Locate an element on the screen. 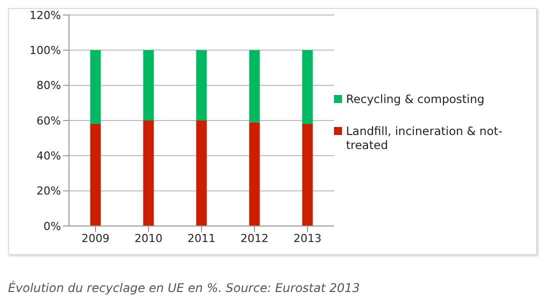 This screenshot has height=303, width=547. legend-label: Landfill, incineration & not-treated is located at coordinates (425, 138).